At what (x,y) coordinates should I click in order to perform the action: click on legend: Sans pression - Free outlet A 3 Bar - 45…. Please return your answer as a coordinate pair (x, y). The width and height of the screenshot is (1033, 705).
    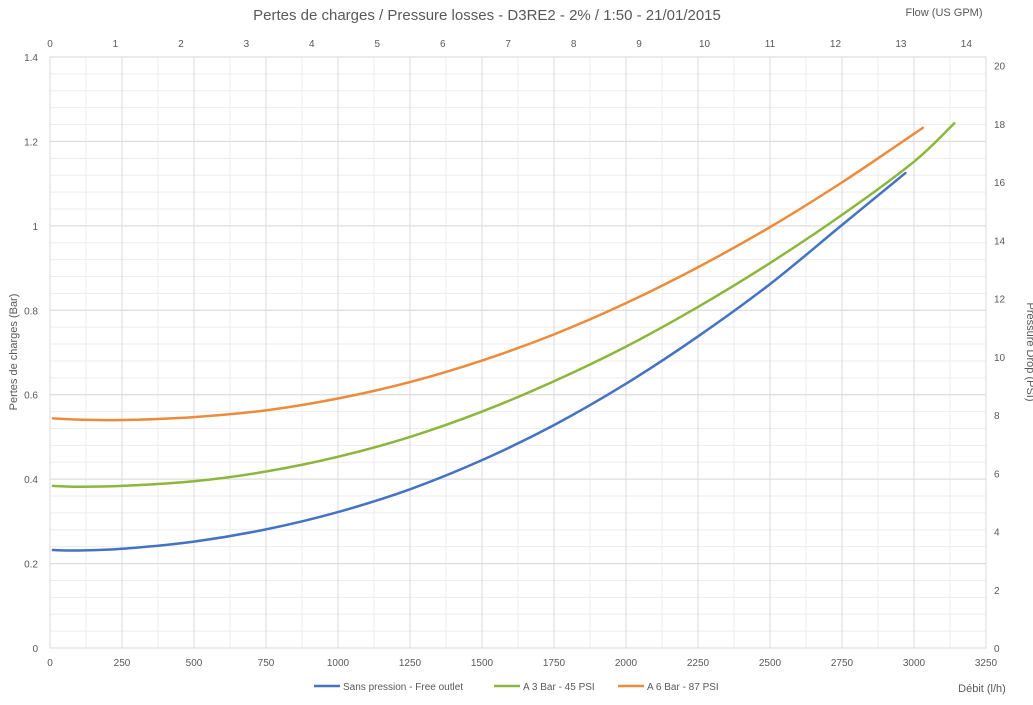
    Looking at the image, I should click on (516, 687).